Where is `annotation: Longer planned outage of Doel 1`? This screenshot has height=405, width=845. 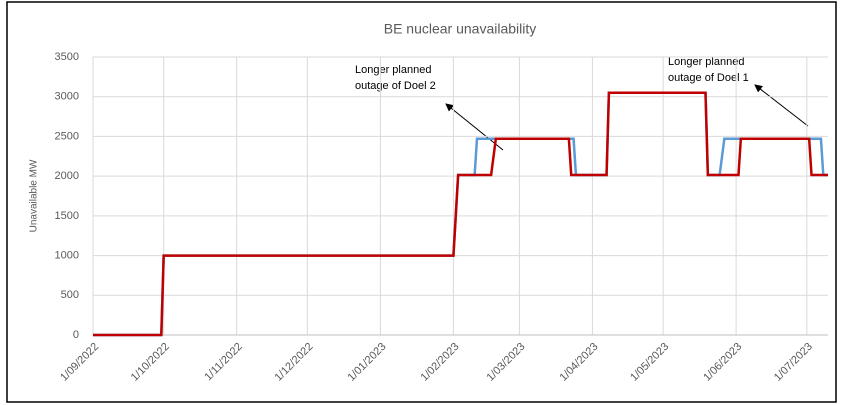 annotation: Longer planned outage of Doel 1 is located at coordinates (708, 70).